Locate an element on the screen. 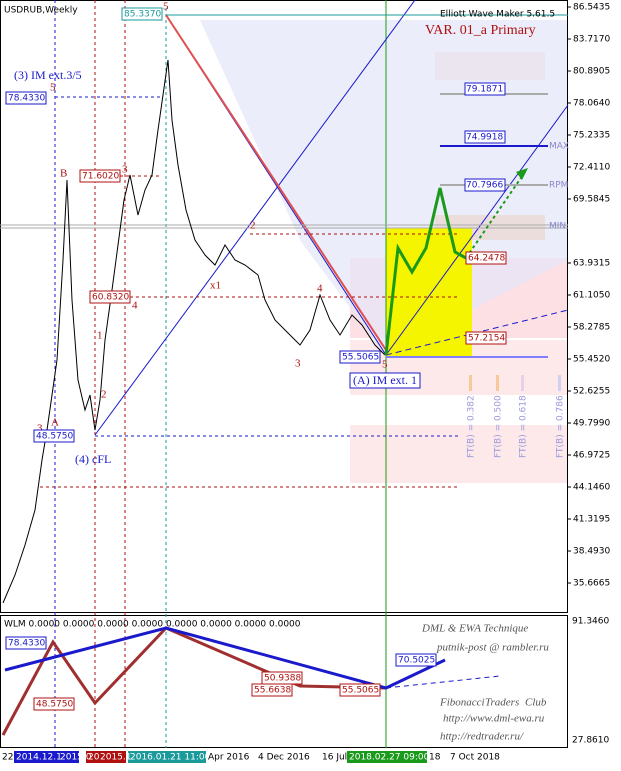  price-label: 58.2785 is located at coordinates (591, 328).